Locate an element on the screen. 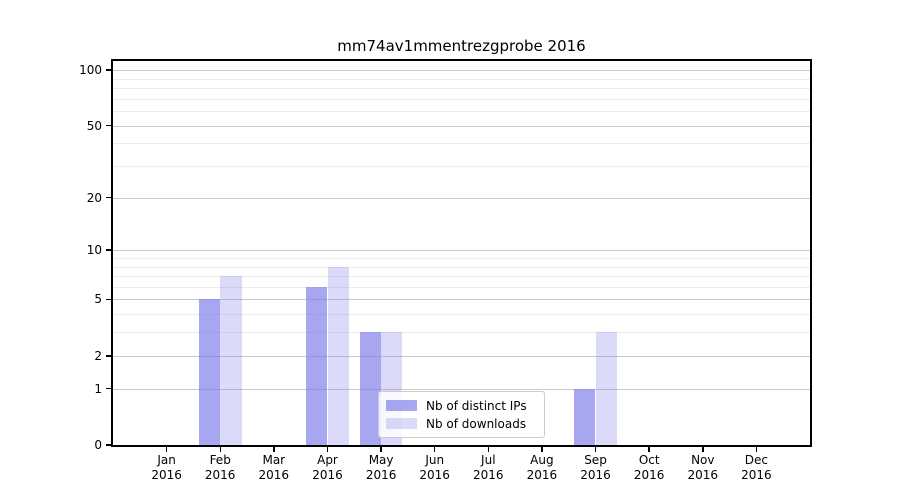  x-tick-label: Jan 2016 is located at coordinates (167, 468).